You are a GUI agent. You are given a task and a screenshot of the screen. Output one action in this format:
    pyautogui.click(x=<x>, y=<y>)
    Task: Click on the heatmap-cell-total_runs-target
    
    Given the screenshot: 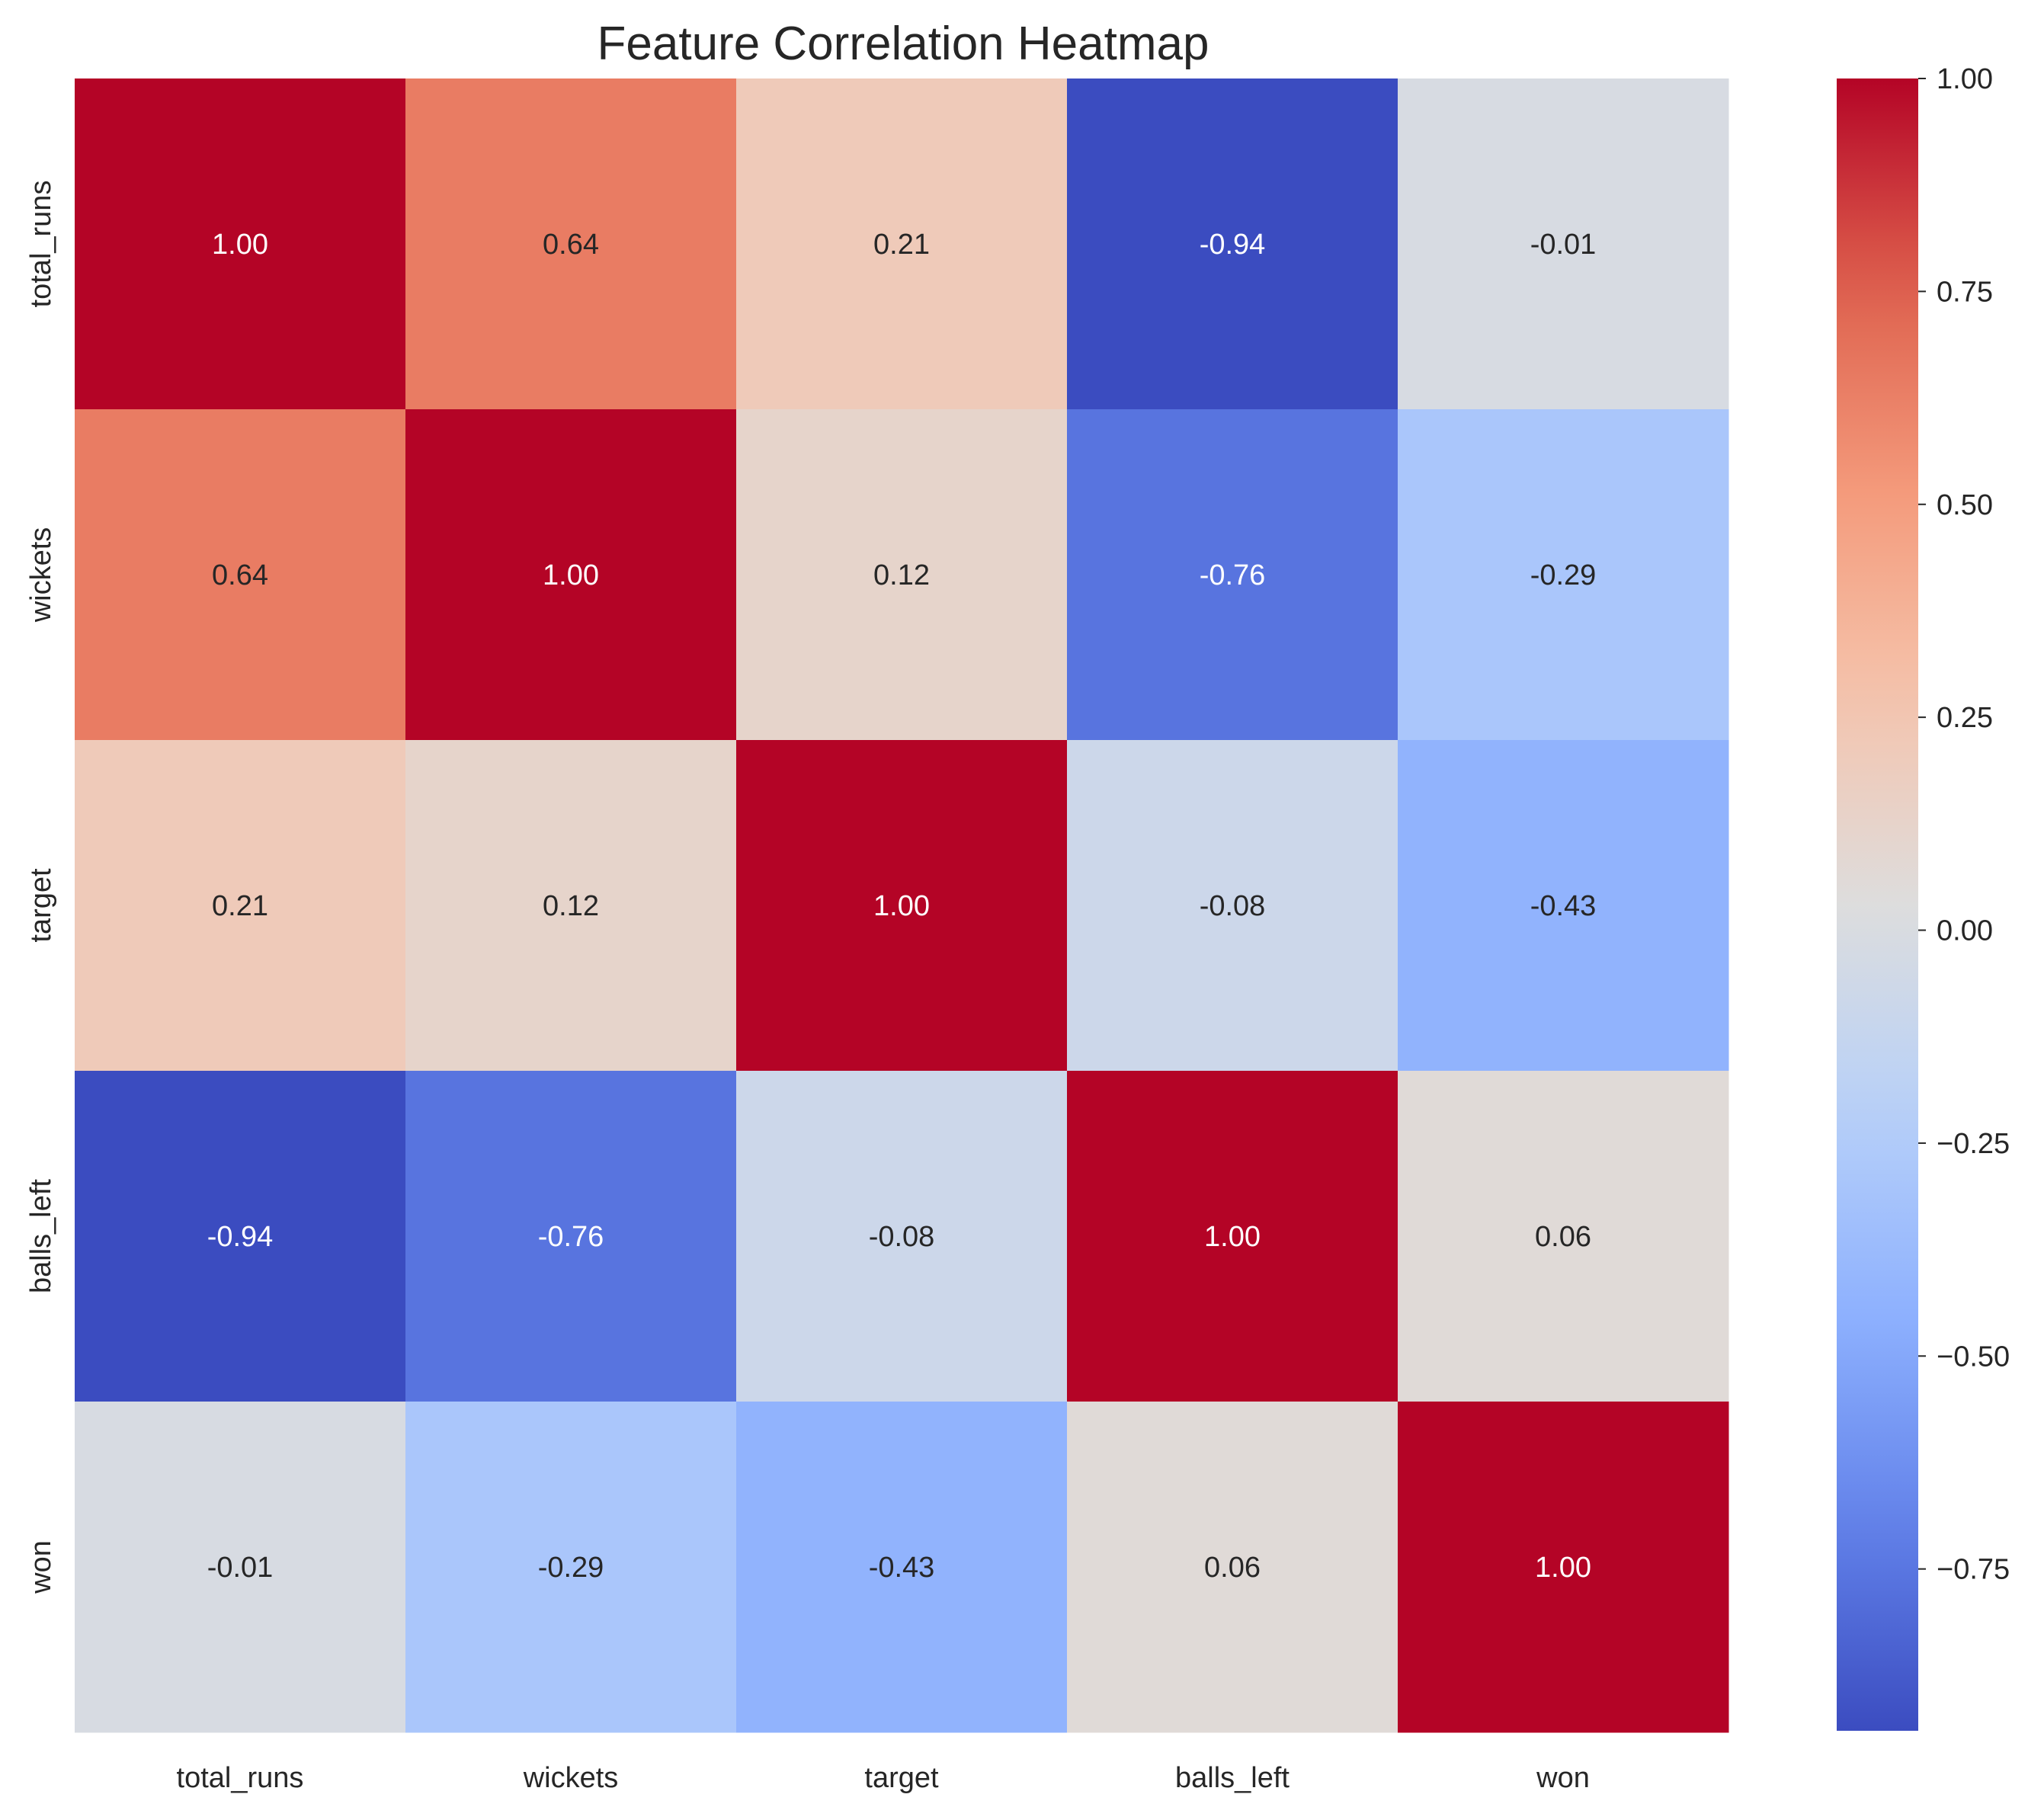 What is the action you would take?
    pyautogui.click(x=902, y=244)
    